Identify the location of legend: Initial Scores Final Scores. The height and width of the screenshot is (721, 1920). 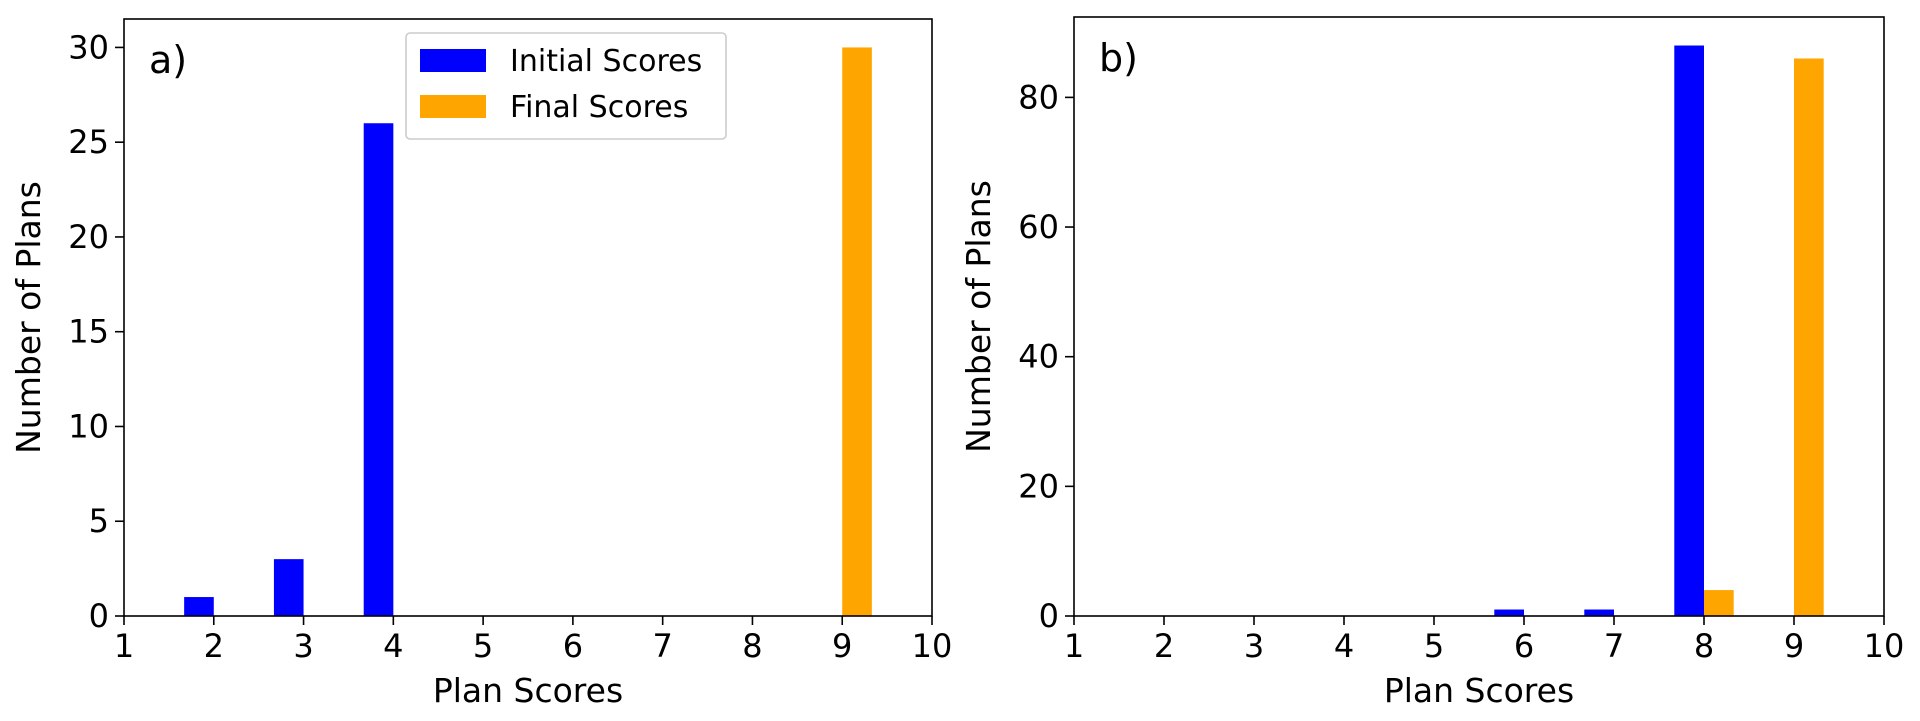
(566, 86).